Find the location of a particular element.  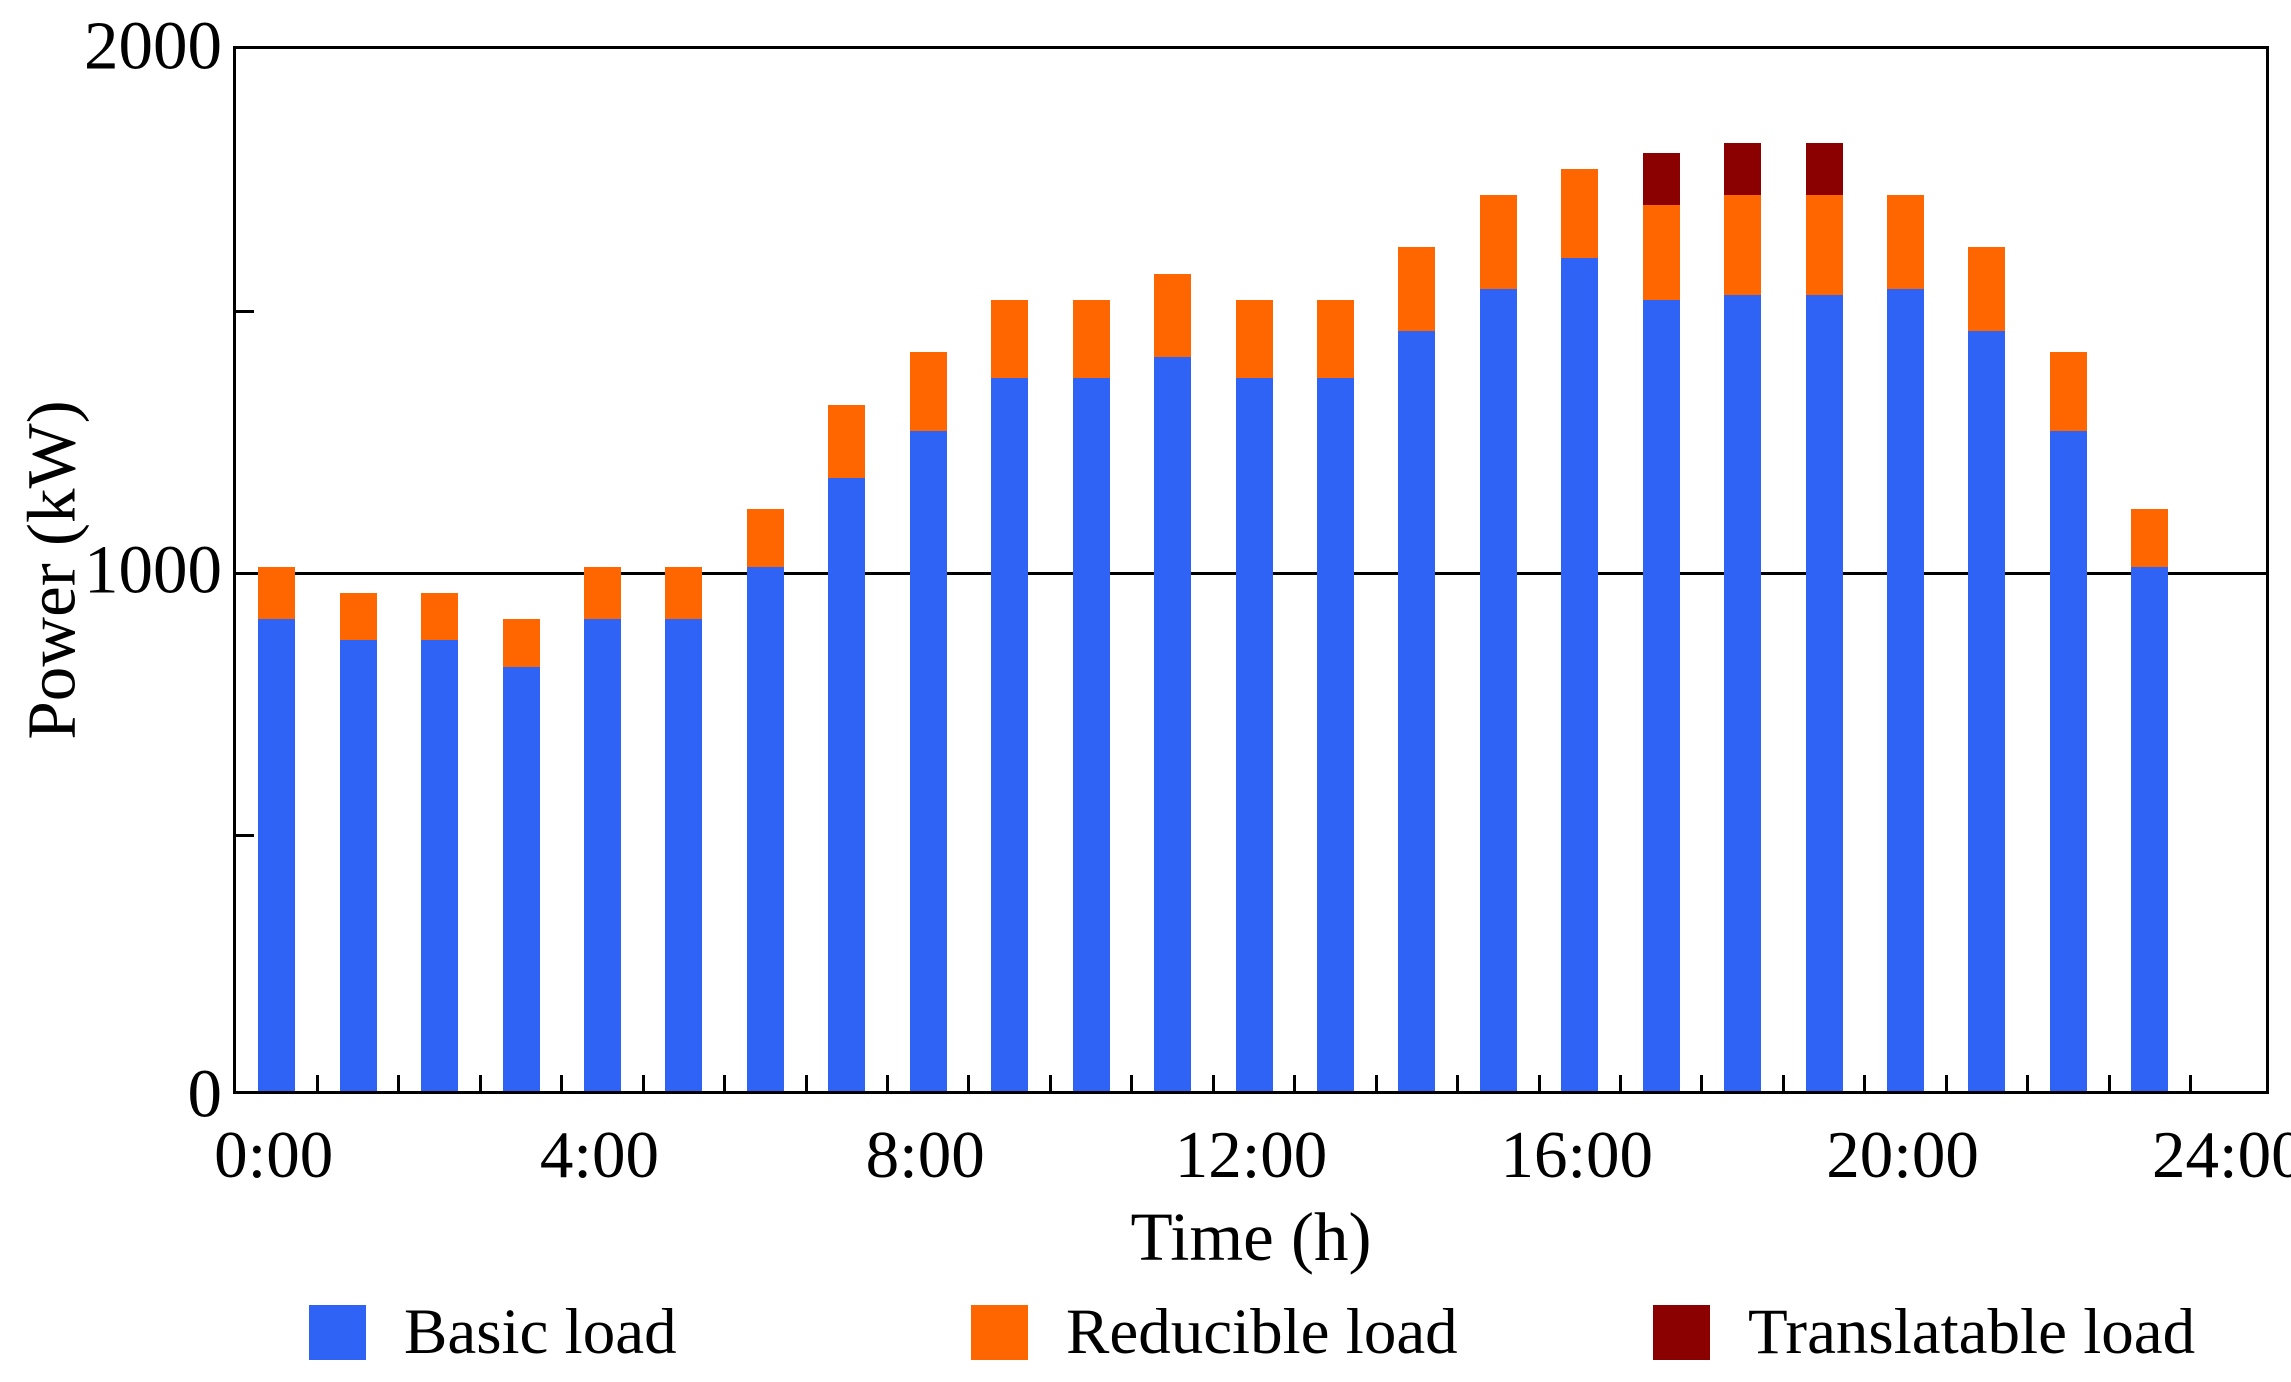

y-tick-label-0: 0 is located at coordinates (205, 1093).